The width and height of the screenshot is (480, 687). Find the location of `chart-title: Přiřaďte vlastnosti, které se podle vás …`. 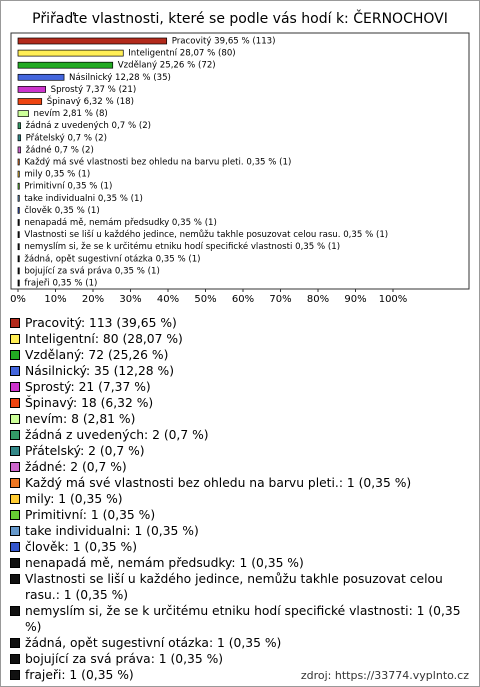

chart-title: Přiřaďte vlastnosti, které se podle vás … is located at coordinates (240, 18).